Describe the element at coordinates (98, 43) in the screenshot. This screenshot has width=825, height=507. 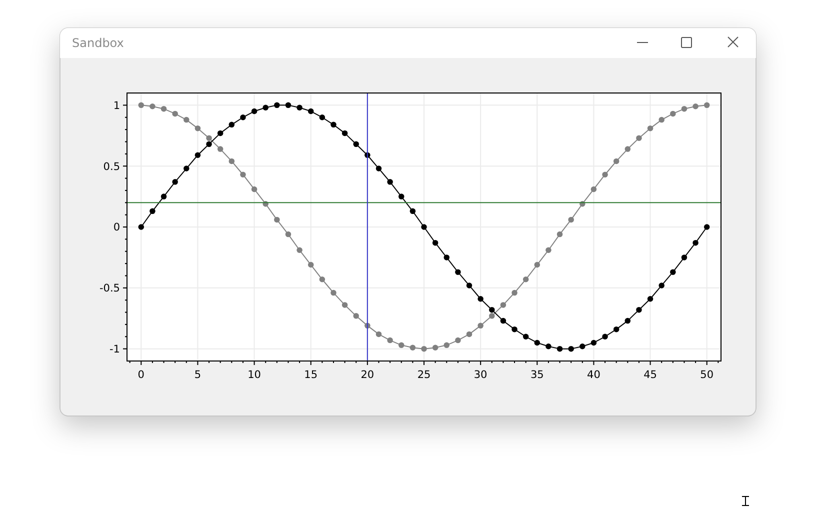
I see `chart-title: Sandbox` at that location.